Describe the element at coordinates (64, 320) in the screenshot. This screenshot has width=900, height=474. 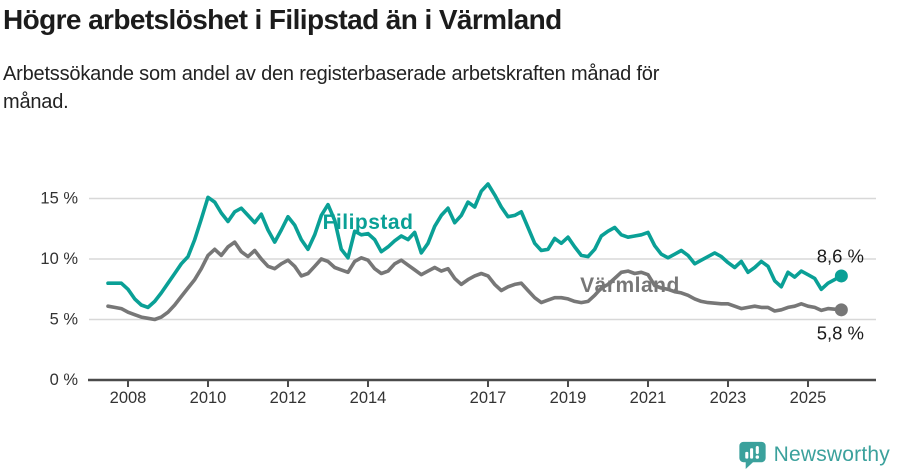
I see `y-axis-label: 5 %` at that location.